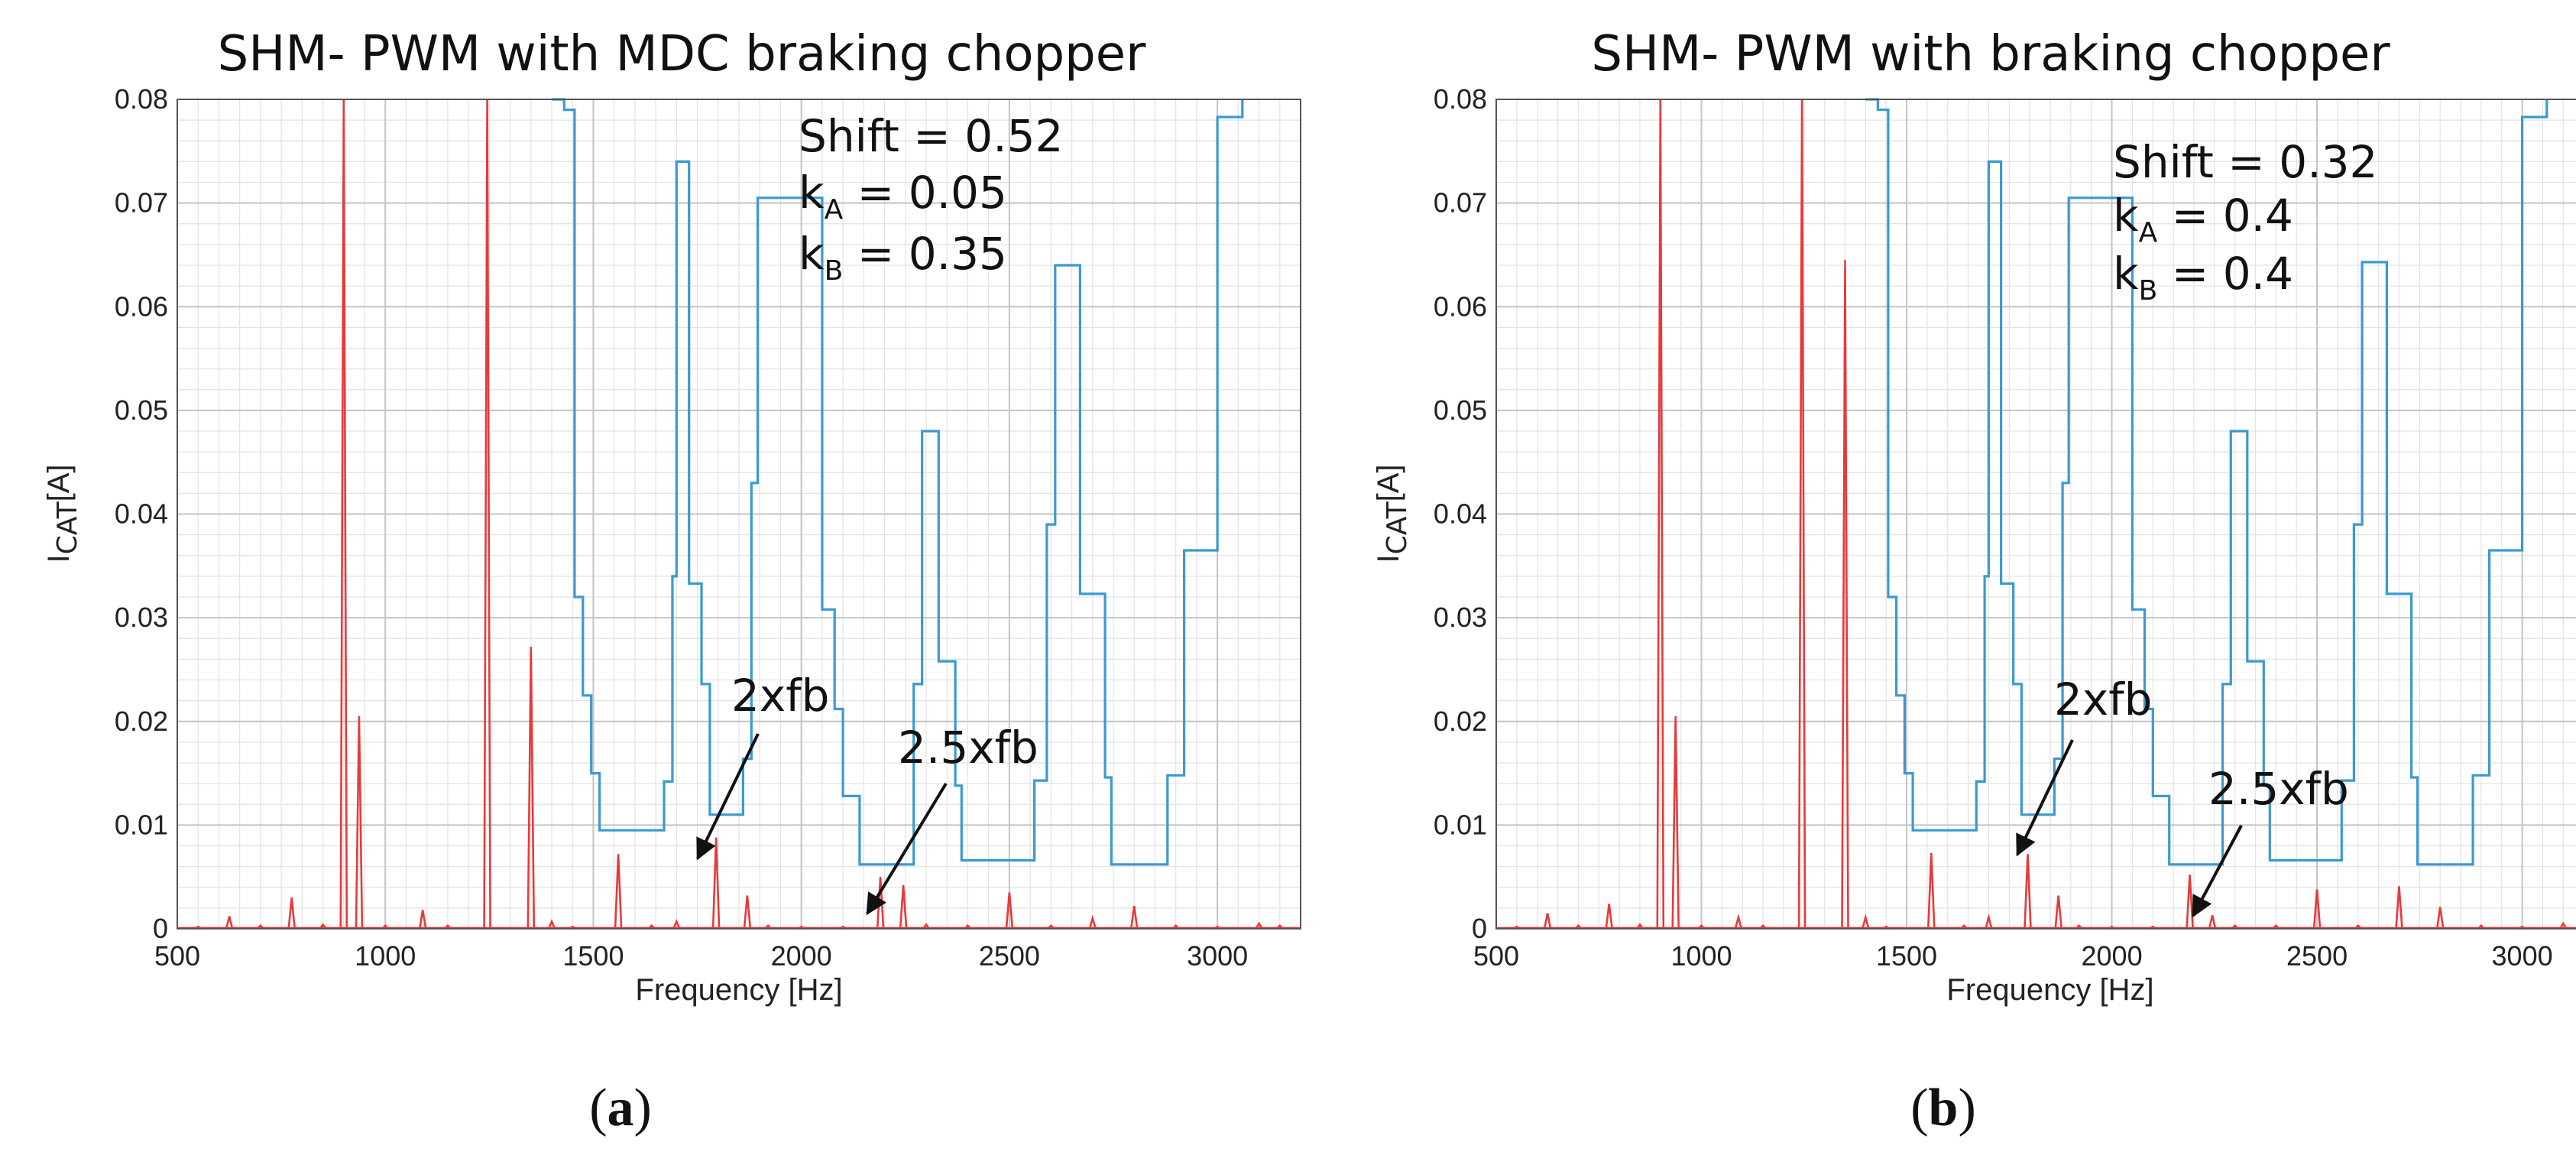 Image resolution: width=2576 pixels, height=1155 pixels. Describe the element at coordinates (1461, 99) in the screenshot. I see `y-tick-label: 0.08` at that location.